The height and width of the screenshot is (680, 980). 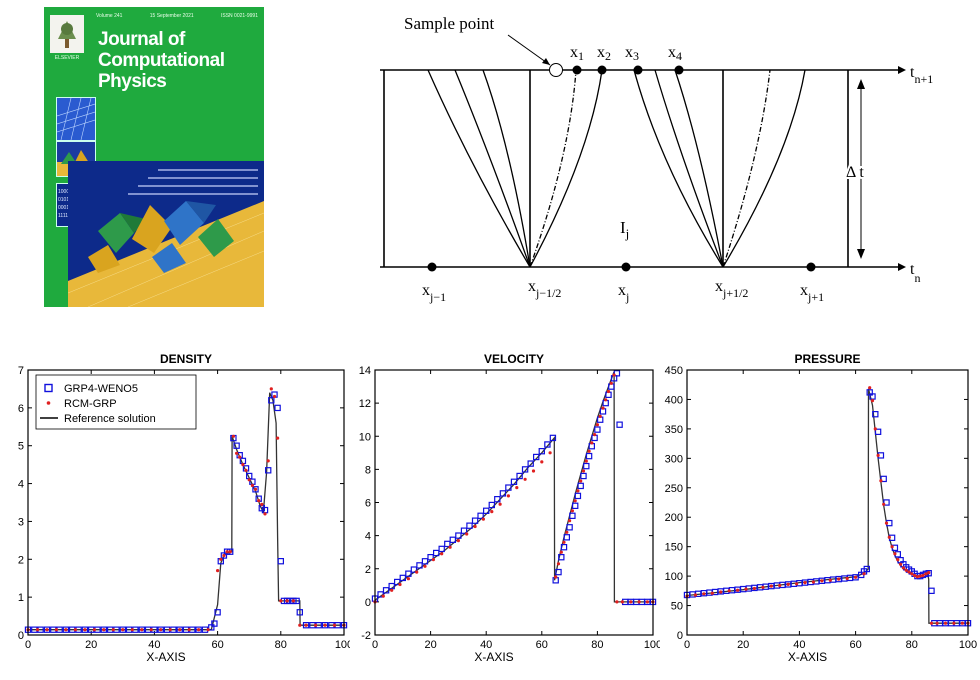 I want to click on journal-title-line: Physics, so click(x=132, y=81).